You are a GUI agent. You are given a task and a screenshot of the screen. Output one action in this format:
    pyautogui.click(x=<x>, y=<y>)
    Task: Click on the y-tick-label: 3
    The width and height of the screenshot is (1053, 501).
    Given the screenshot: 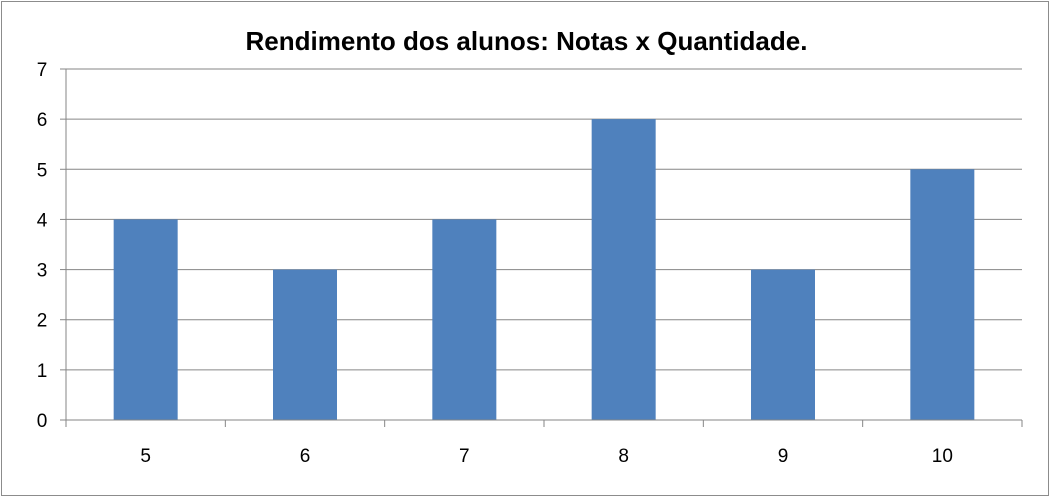 What is the action you would take?
    pyautogui.click(x=42, y=271)
    